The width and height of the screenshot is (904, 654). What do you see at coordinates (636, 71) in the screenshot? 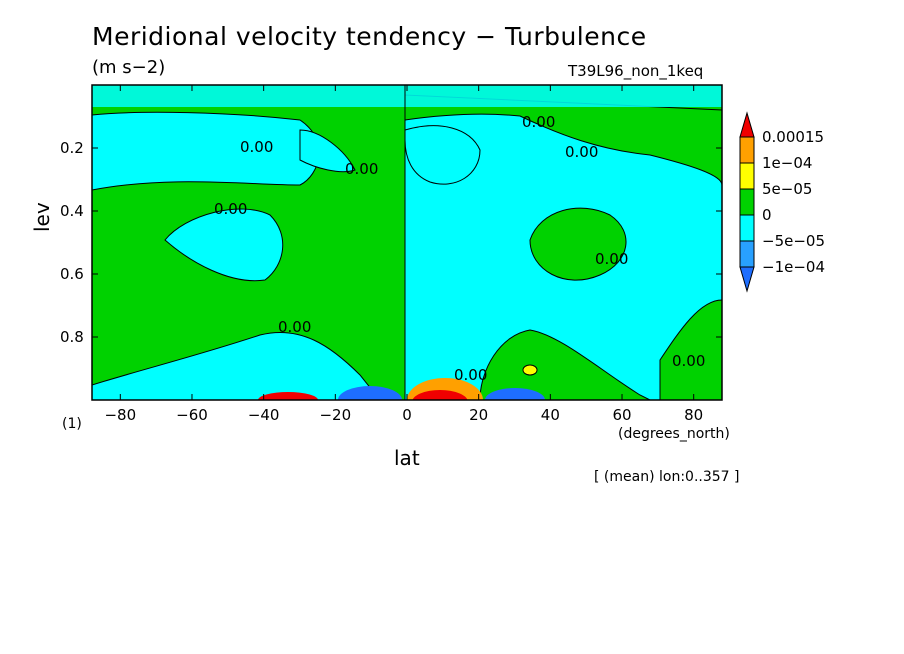
I see `run-label: T39L96_non_1keq` at bounding box center [636, 71].